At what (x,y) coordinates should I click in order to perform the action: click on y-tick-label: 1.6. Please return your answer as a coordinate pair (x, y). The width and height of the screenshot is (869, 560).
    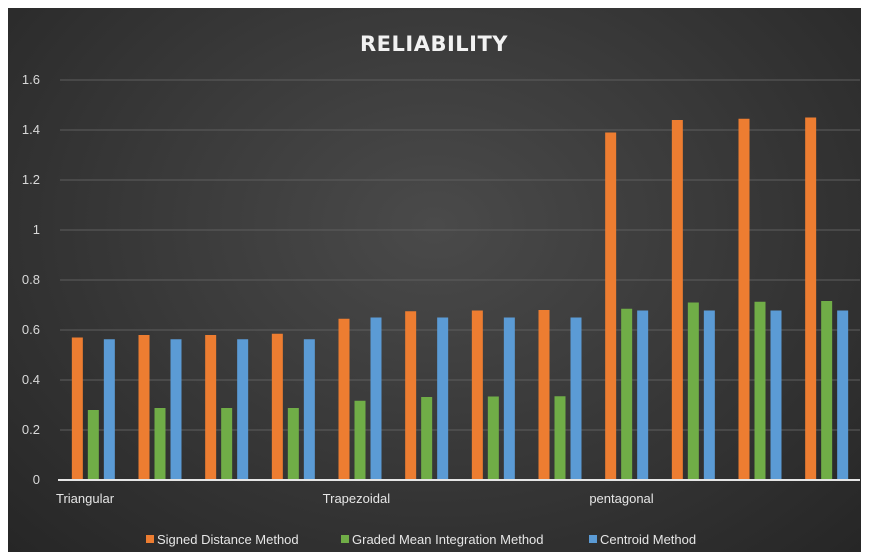
    Looking at the image, I should click on (31, 79).